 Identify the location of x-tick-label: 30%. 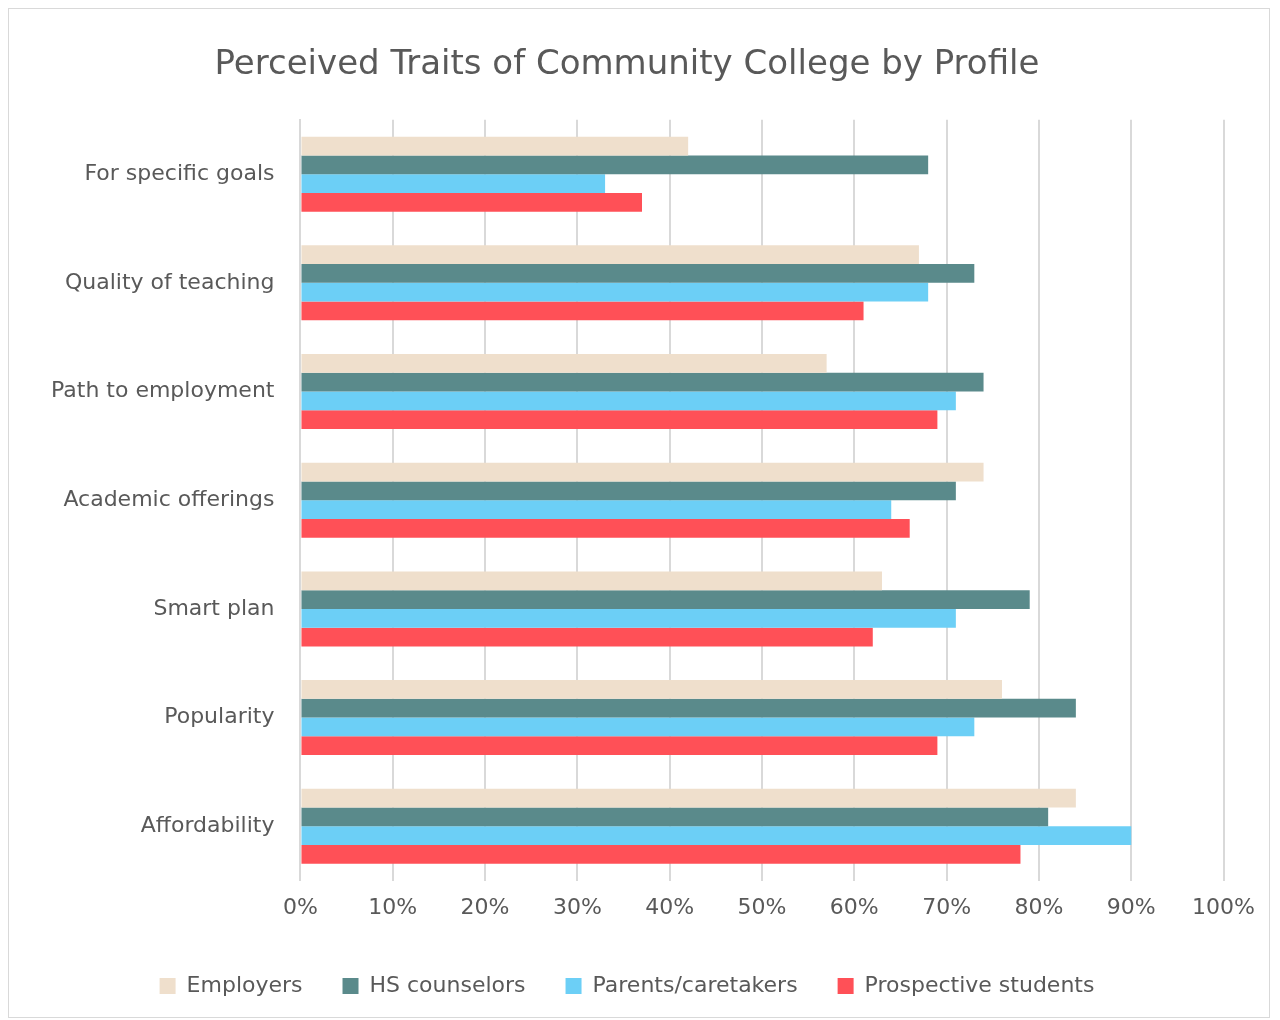
(577, 906).